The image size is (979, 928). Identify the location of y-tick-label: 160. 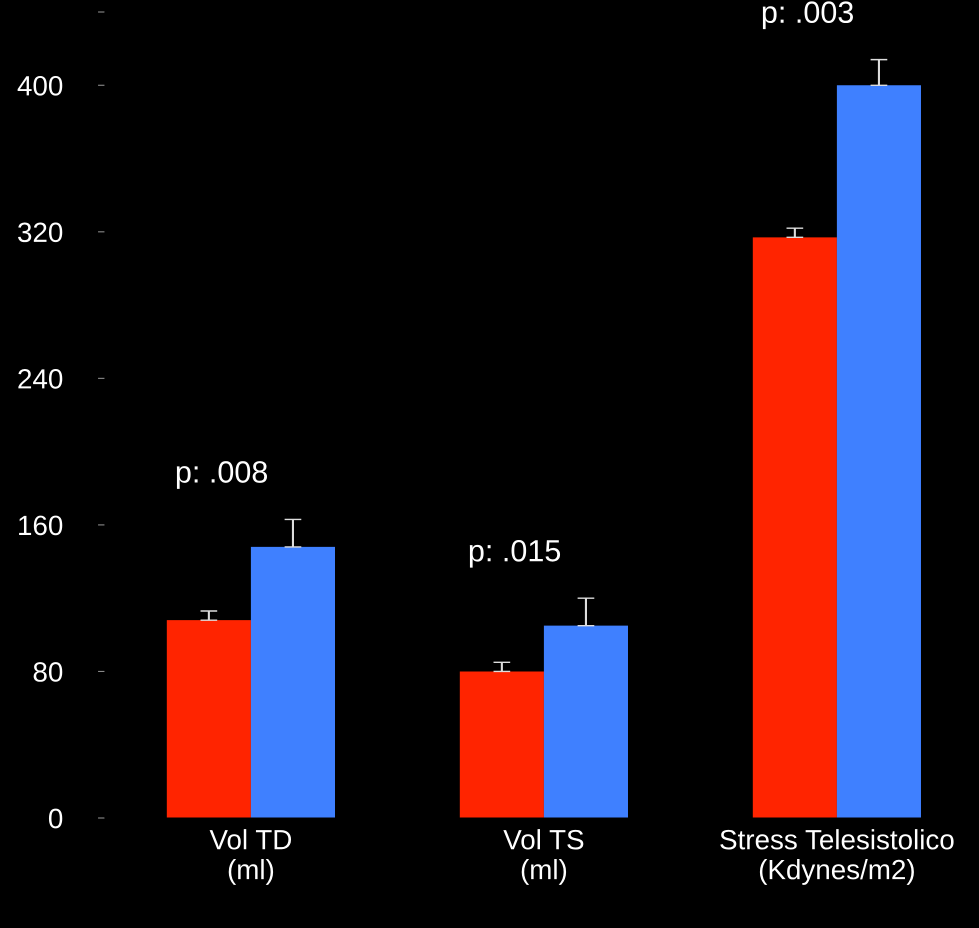
(40, 526).